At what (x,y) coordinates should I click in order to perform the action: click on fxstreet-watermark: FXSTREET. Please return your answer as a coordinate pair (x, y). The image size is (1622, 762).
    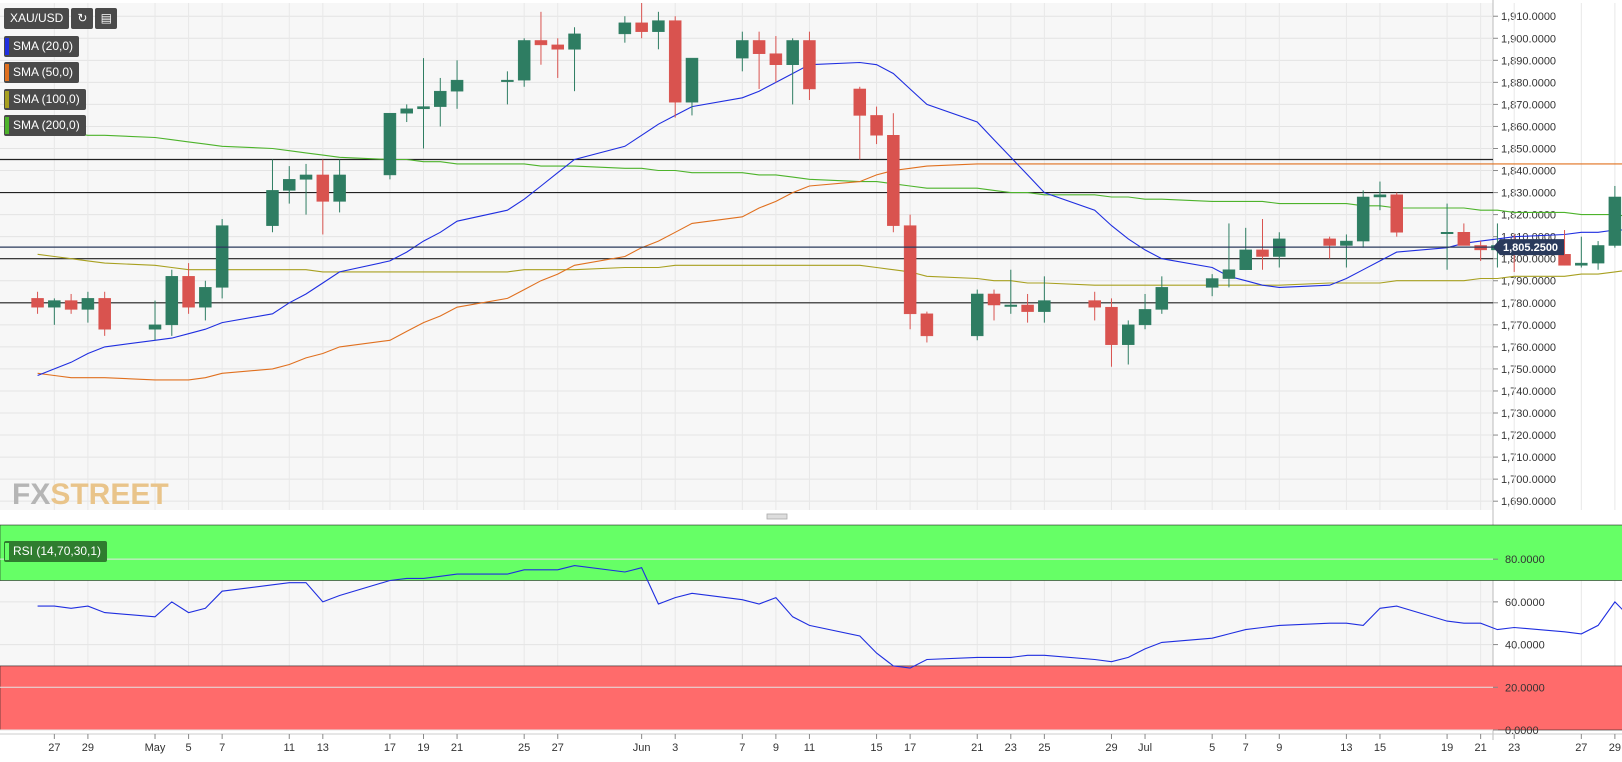
    Looking at the image, I should click on (90, 494).